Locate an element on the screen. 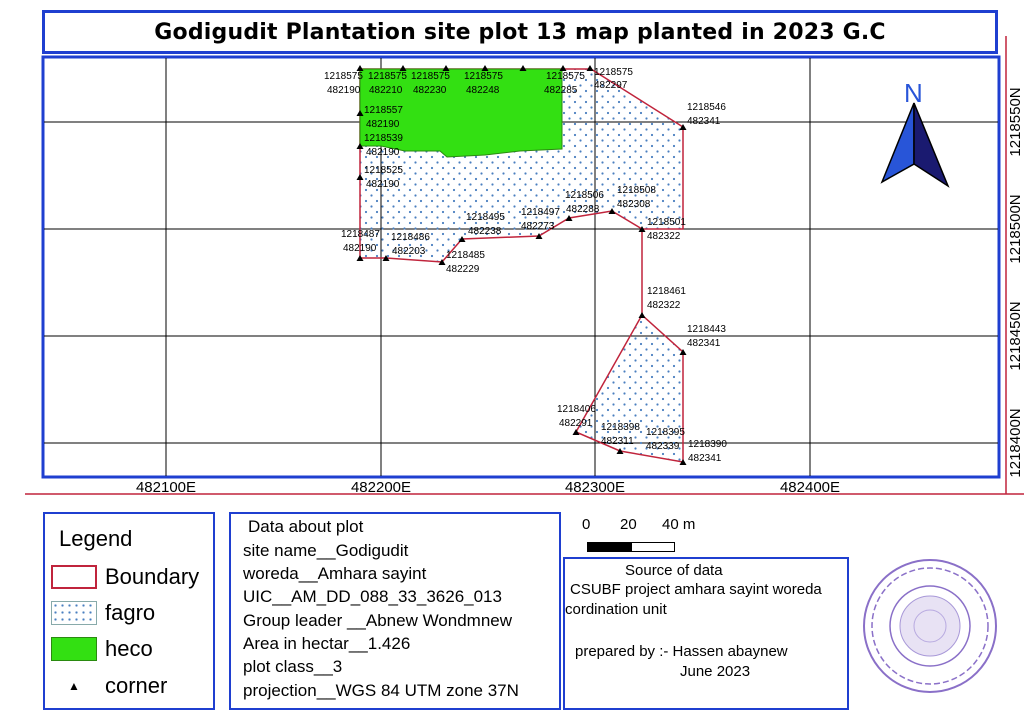 Image resolution: width=1024 pixels, height=724 pixels. source-line: CSUBF project amhara sayint woreda is located at coordinates (696, 589).